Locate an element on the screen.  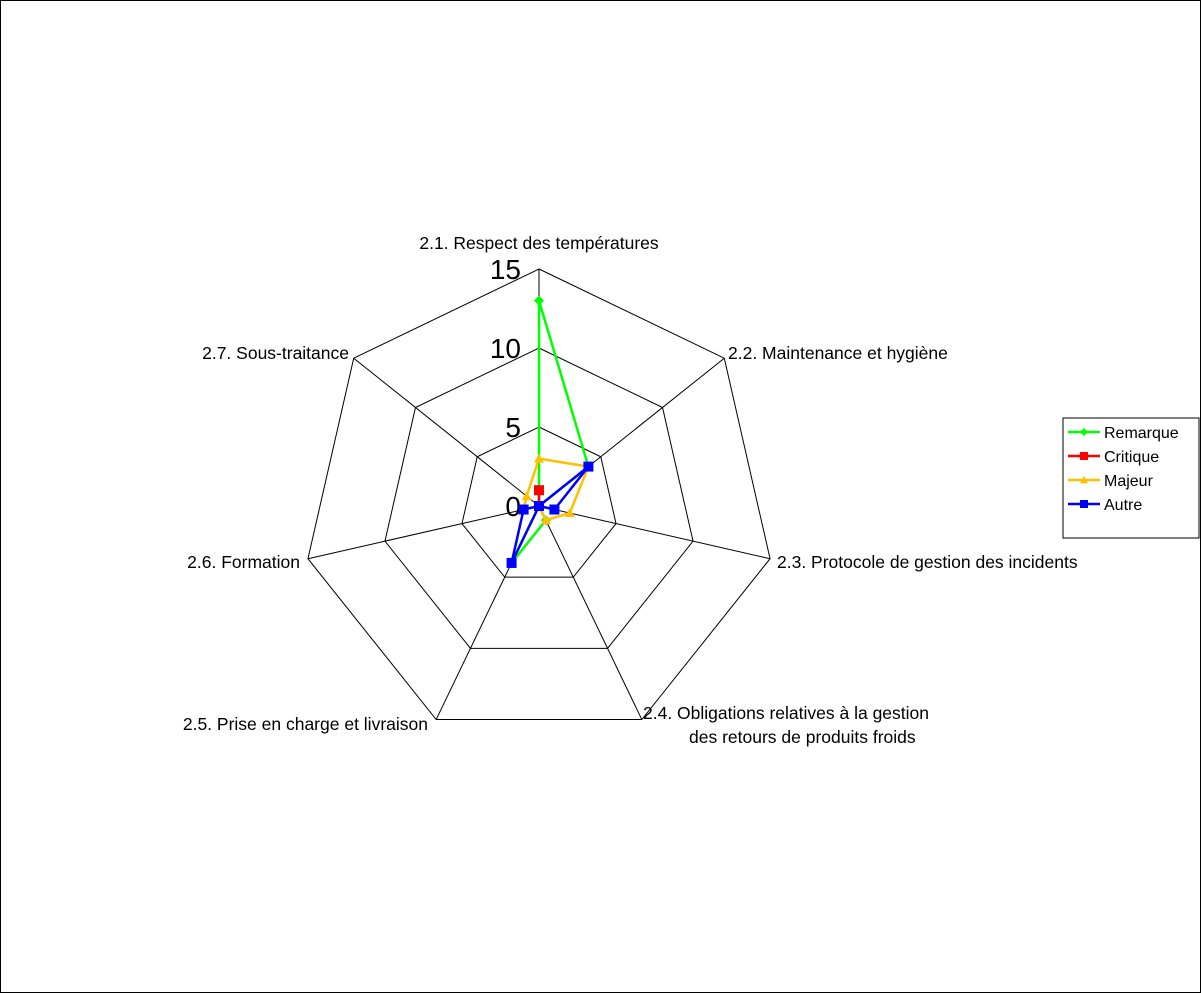
legend-label: Autre is located at coordinates (1123, 505).